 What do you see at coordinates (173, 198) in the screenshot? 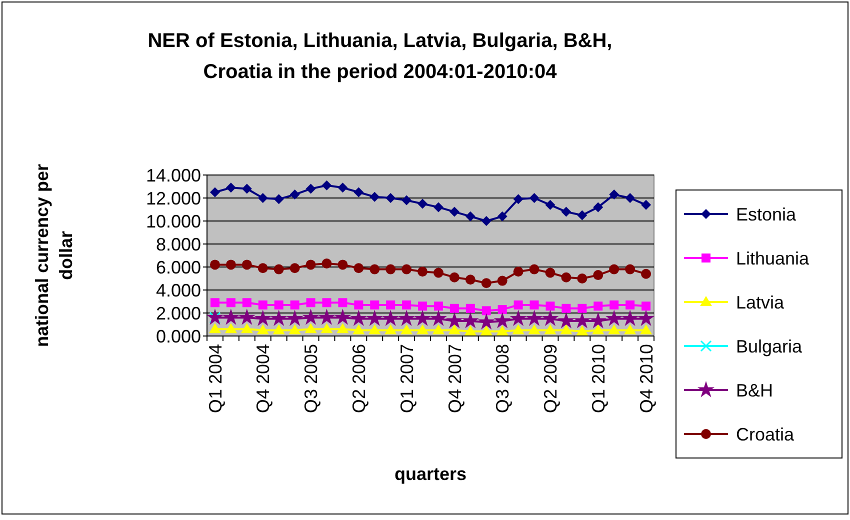
I see `y-tick-label: 12.000` at bounding box center [173, 198].